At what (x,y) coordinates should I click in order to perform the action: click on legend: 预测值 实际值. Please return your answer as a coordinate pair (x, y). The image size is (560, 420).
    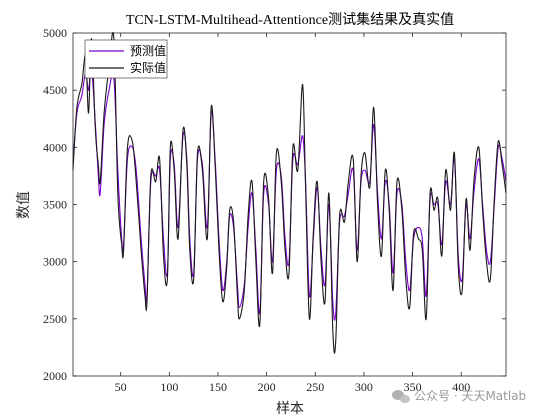
    Looking at the image, I should click on (126, 59).